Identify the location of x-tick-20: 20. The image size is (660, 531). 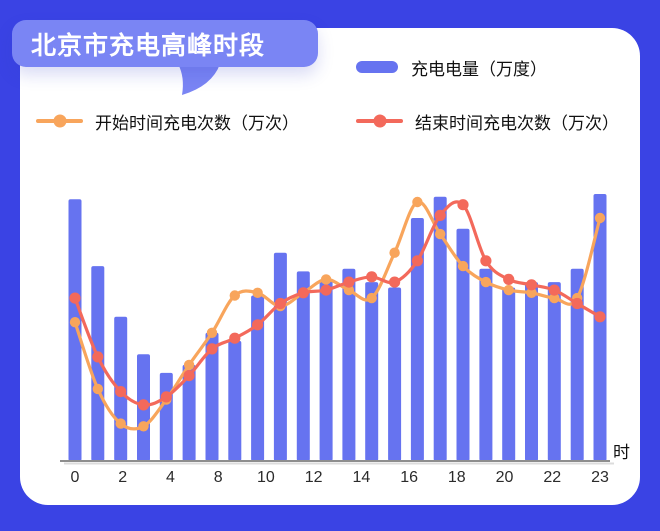
(505, 477).